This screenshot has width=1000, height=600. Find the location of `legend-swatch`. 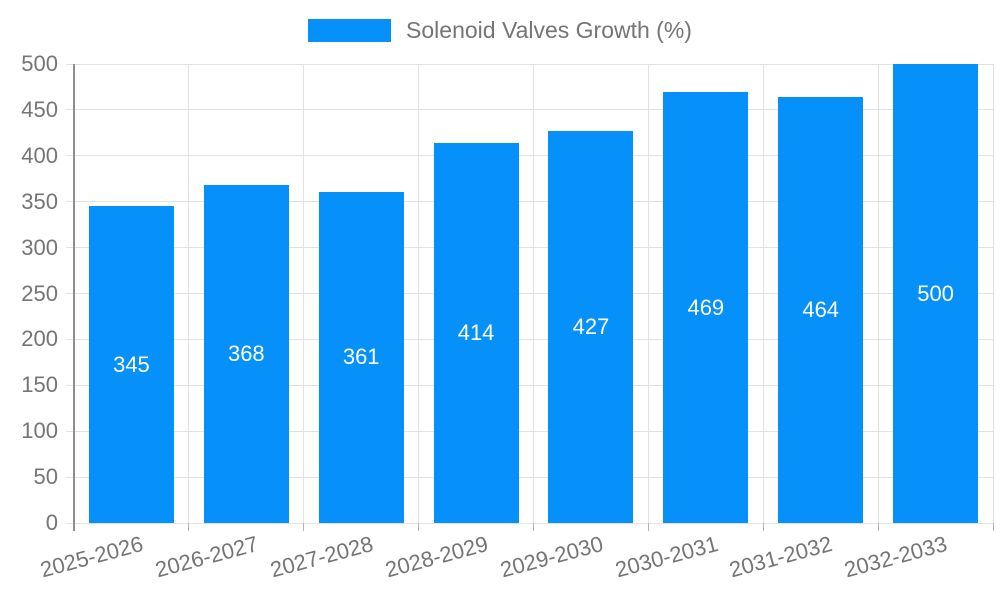

legend-swatch is located at coordinates (350, 30).